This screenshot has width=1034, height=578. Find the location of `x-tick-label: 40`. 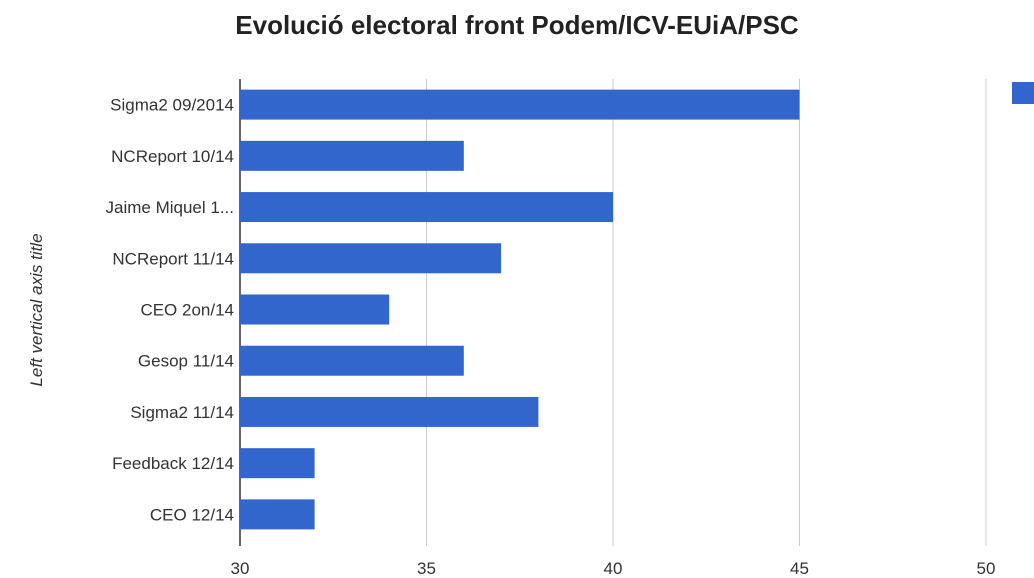

x-tick-label: 40 is located at coordinates (613, 568).